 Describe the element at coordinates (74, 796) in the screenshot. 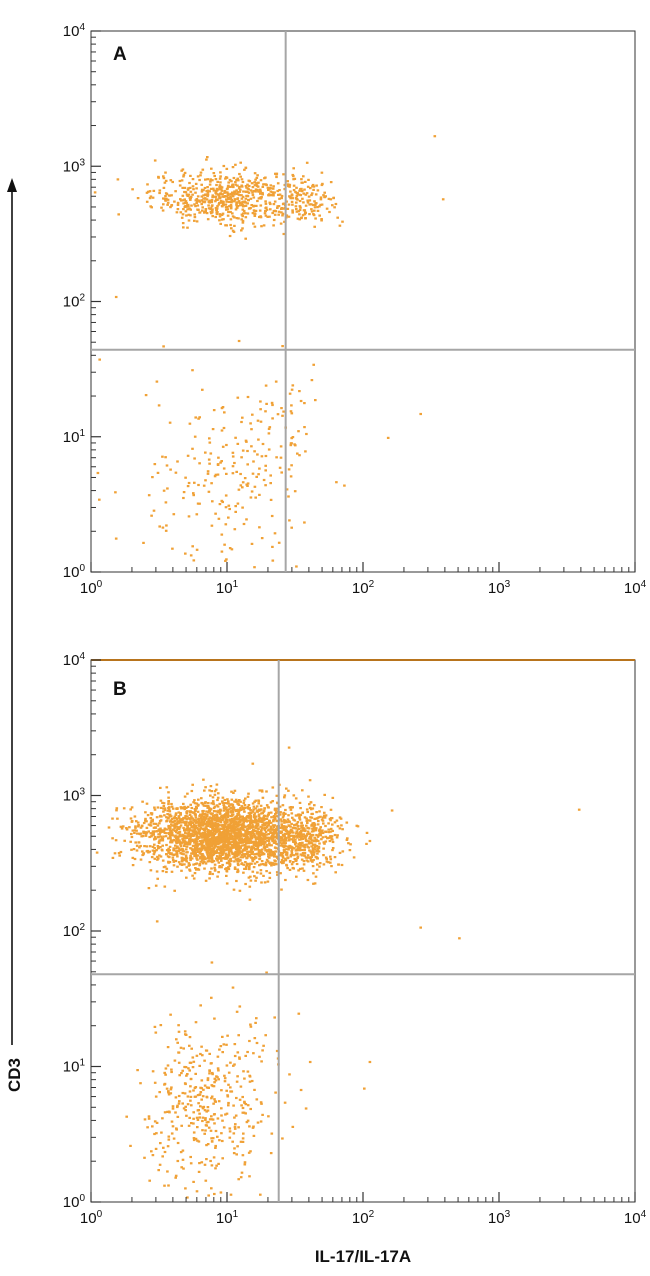

I see `y-tick-label: 10³` at that location.